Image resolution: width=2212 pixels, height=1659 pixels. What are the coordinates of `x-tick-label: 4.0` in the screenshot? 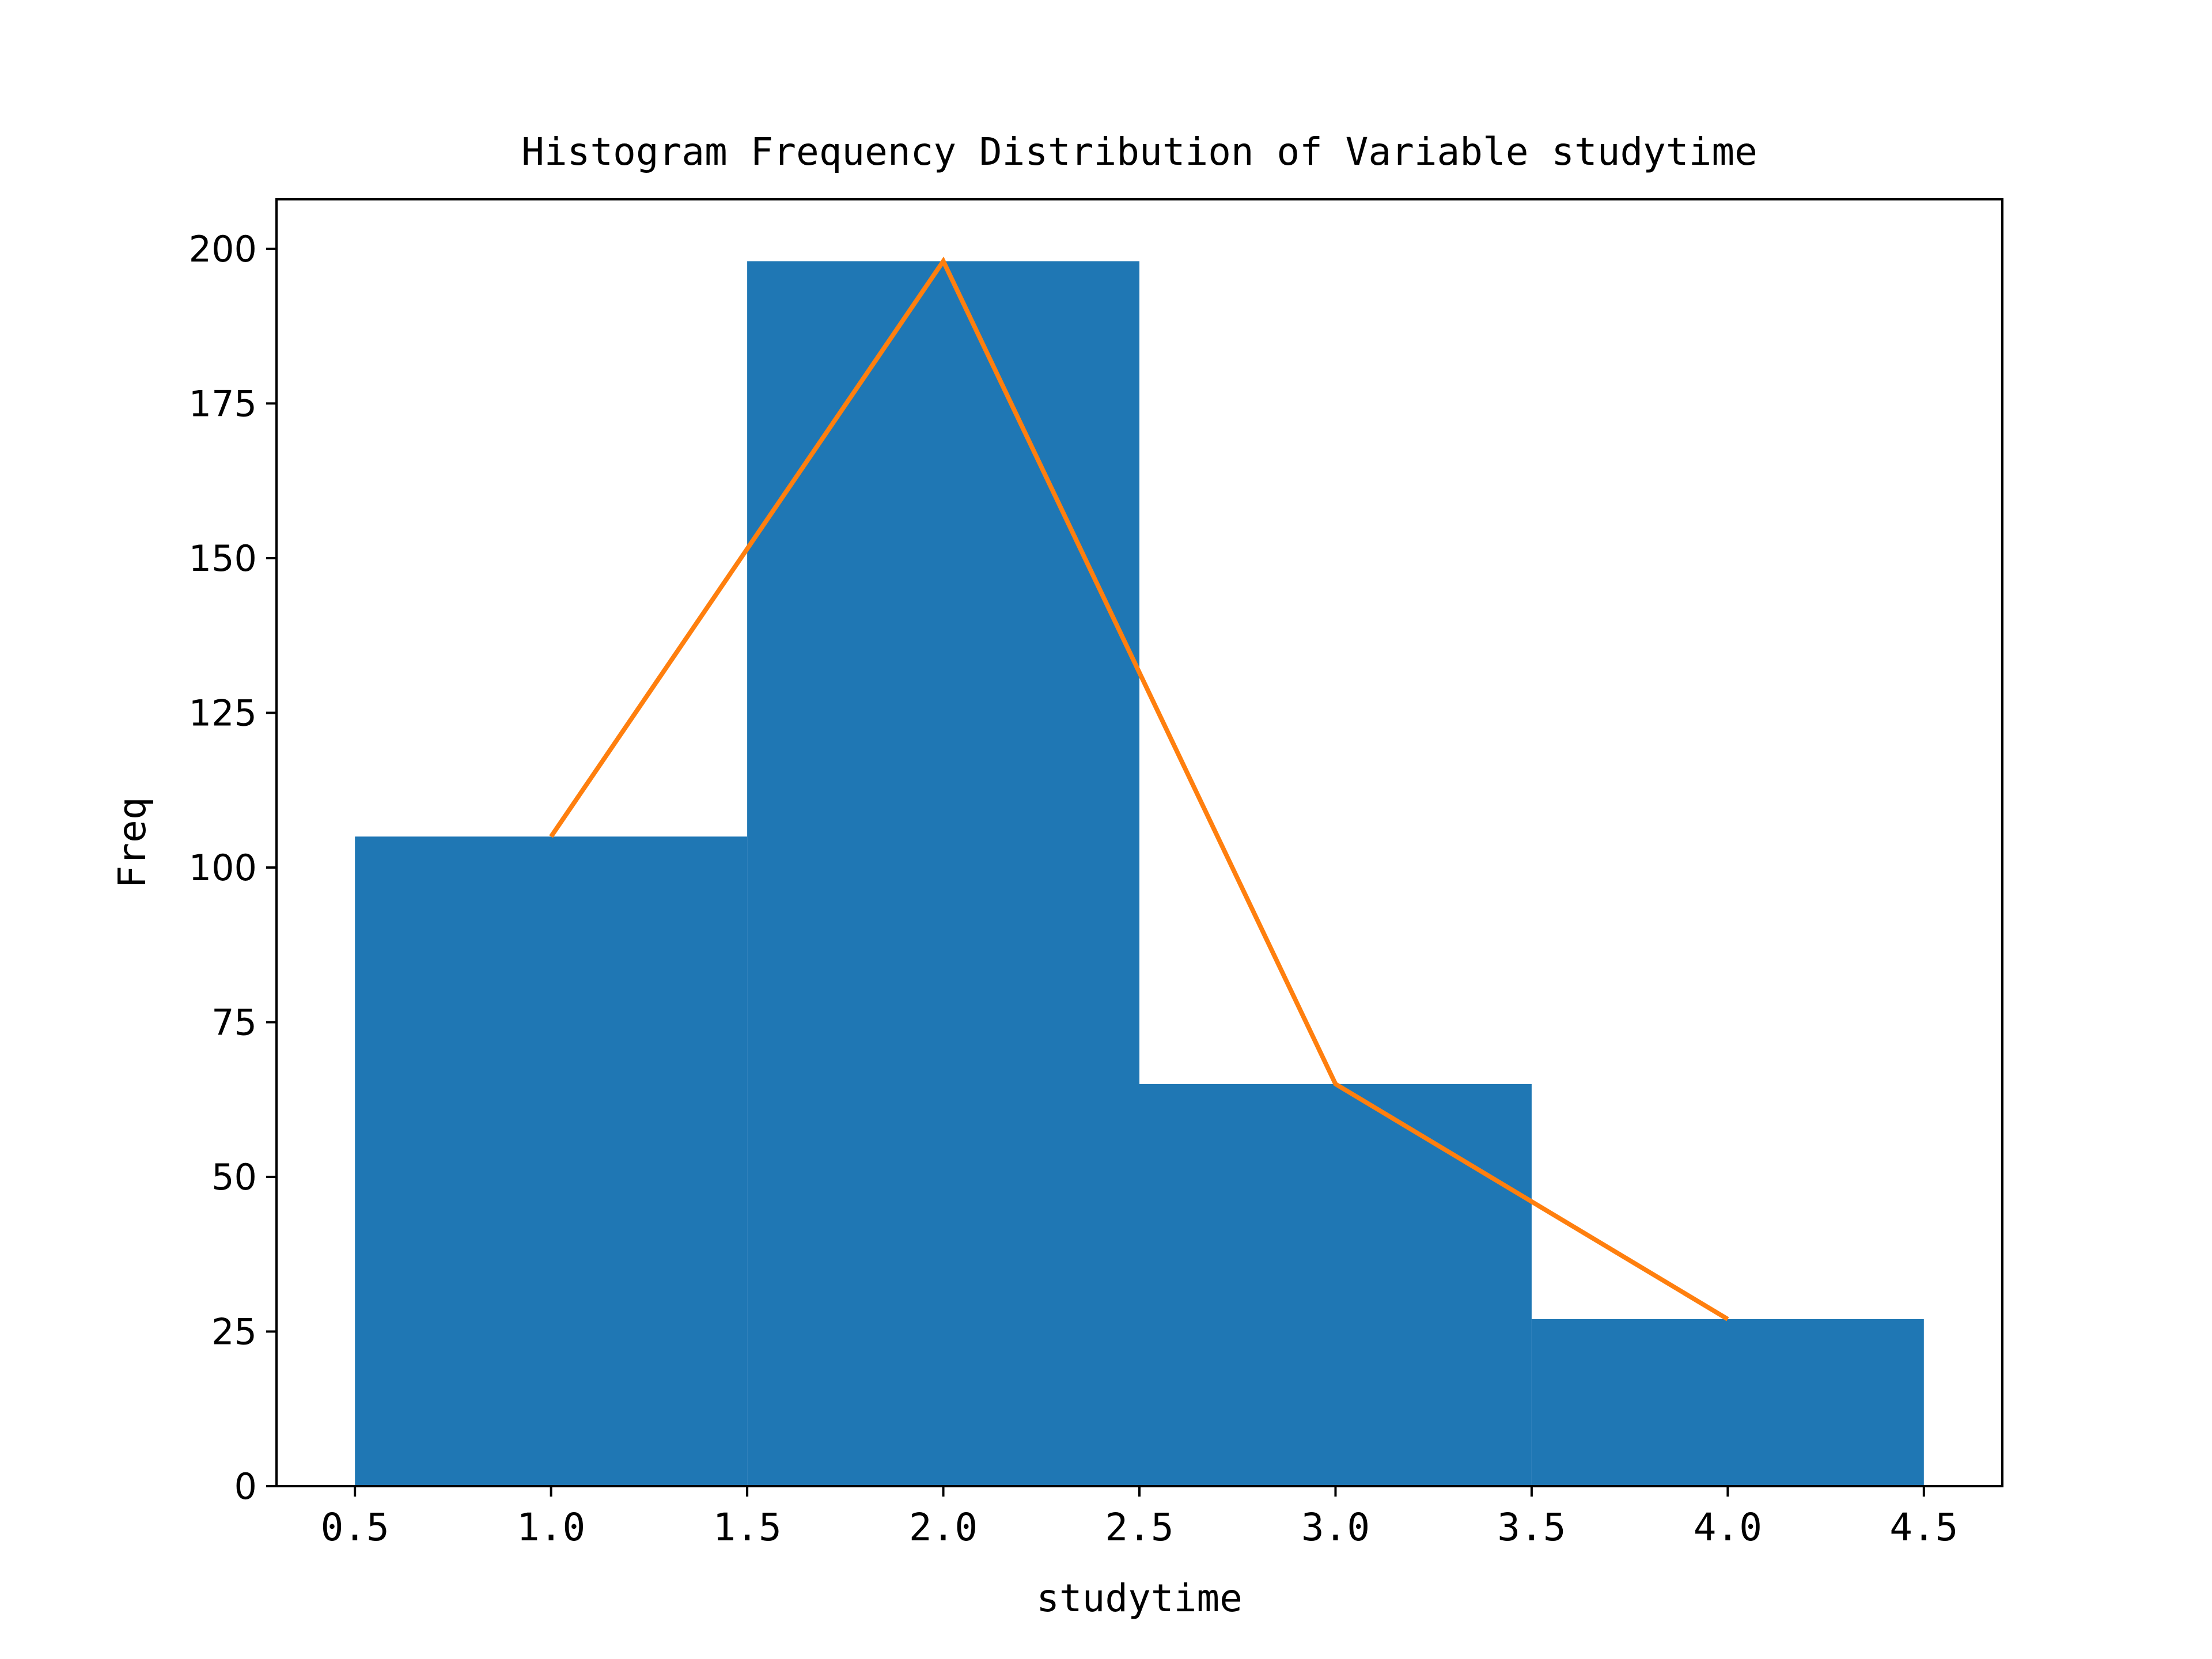 It's located at (1728, 1527).